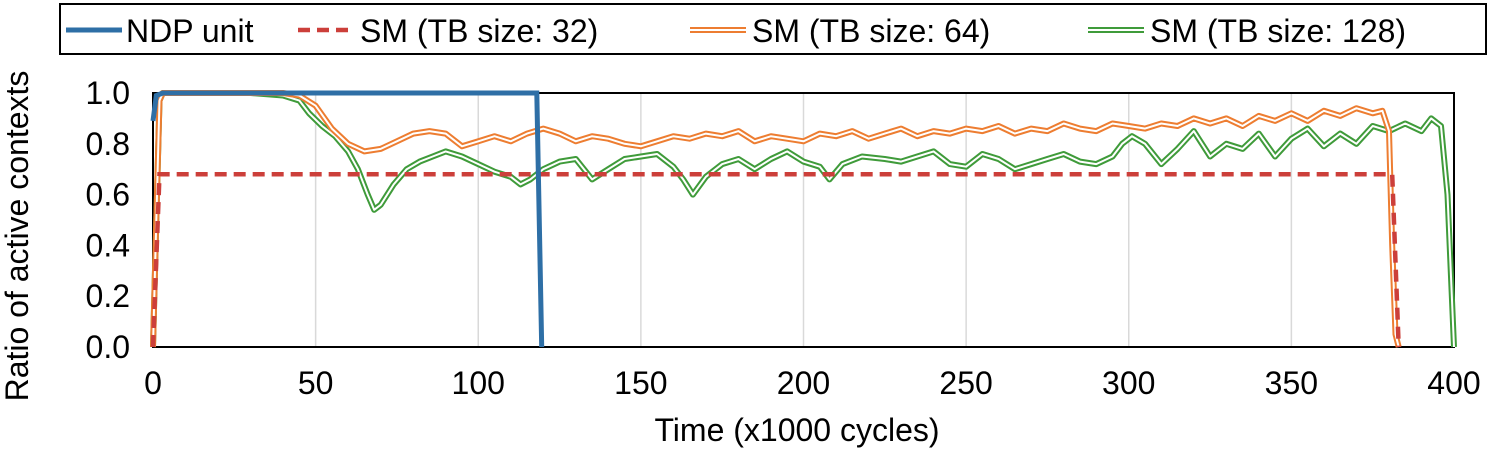 Image resolution: width=1495 pixels, height=467 pixels. I want to click on series-0-line, so click(347, 219).